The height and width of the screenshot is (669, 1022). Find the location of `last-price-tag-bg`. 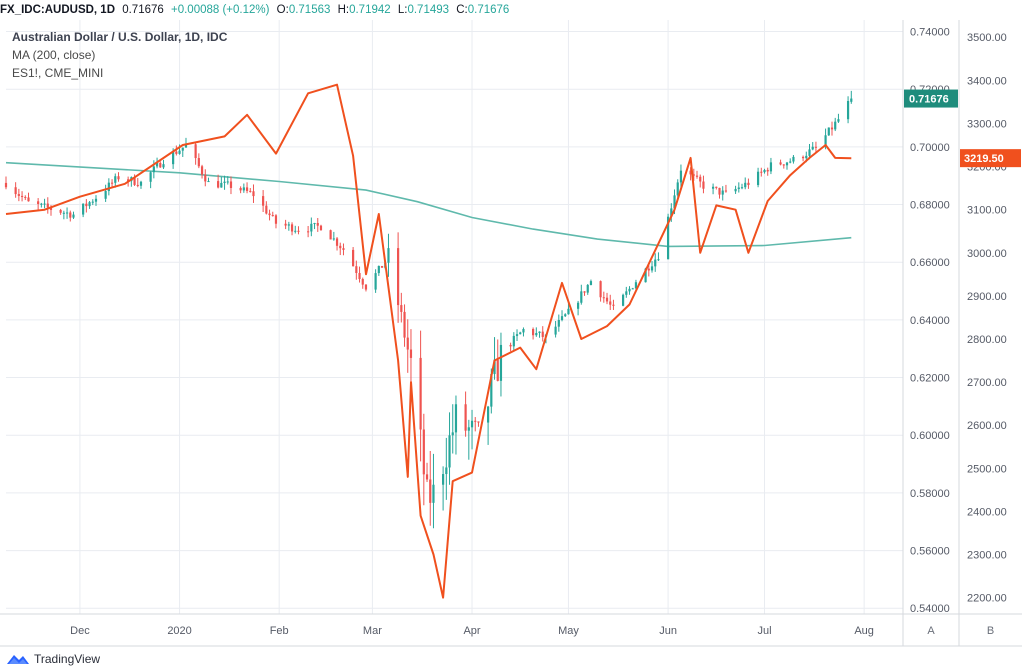

last-price-tag-bg is located at coordinates (931, 98).